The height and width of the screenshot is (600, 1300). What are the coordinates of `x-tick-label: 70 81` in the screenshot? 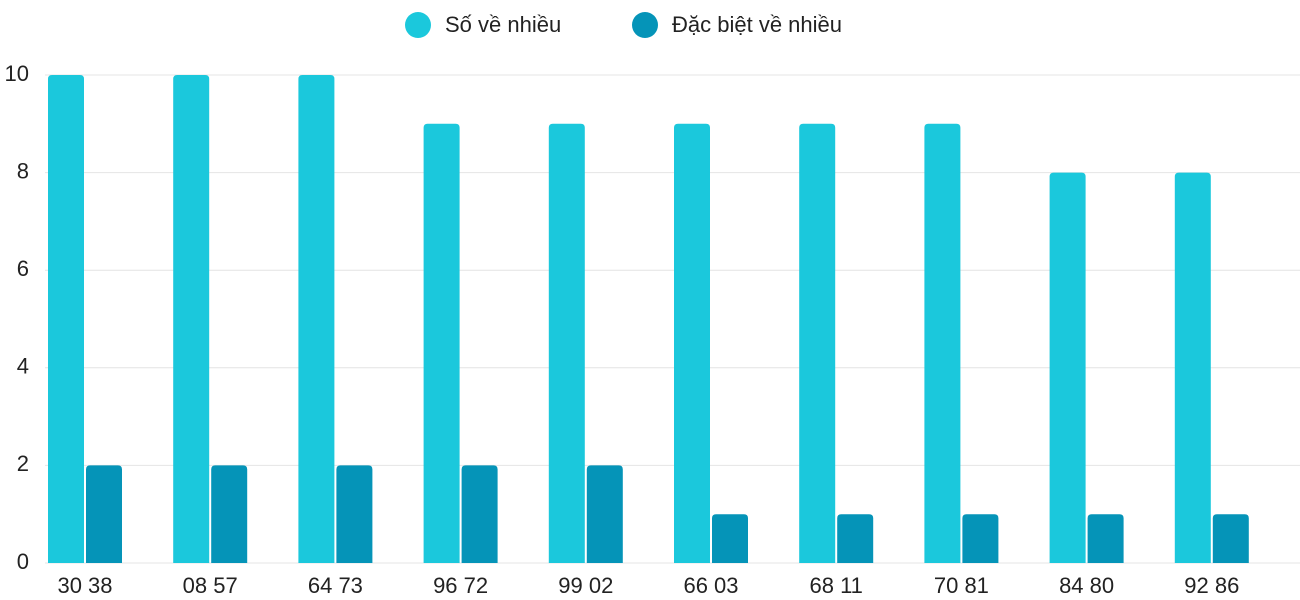 It's located at (961, 585).